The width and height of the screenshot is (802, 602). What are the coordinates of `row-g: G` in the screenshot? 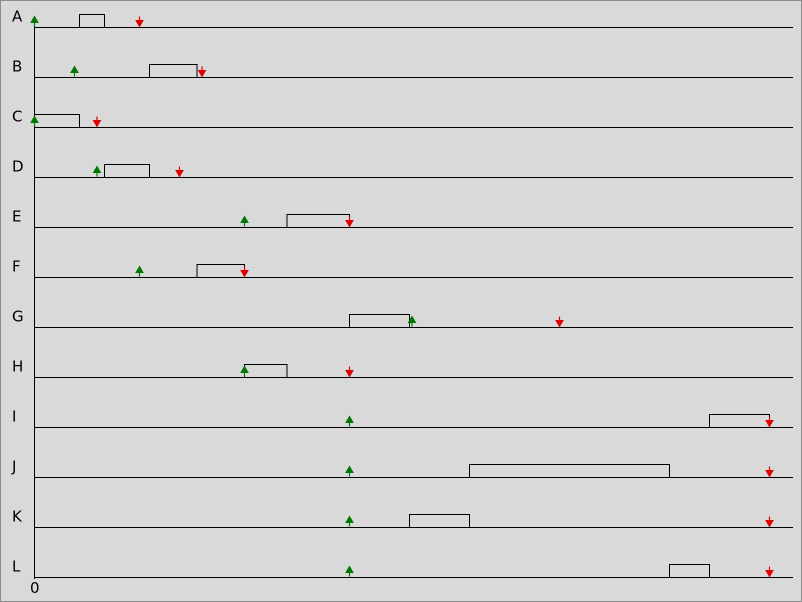 It's located at (402, 318).